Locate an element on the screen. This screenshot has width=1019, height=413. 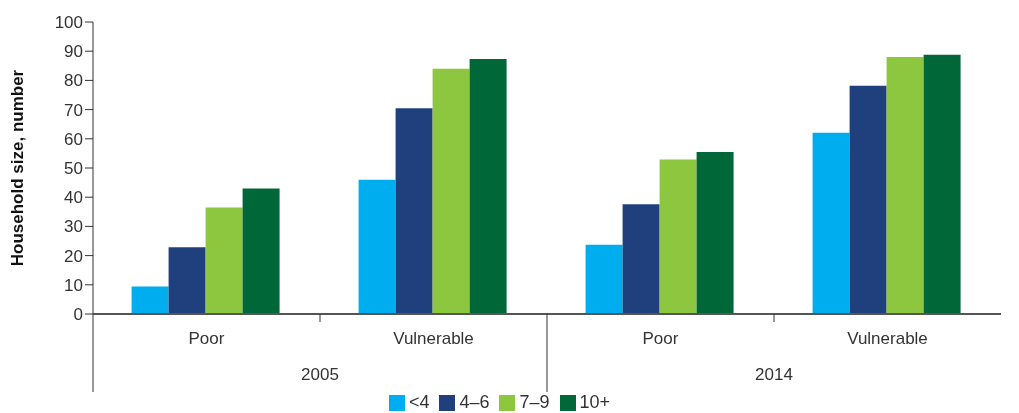
legend-label: 4–6 is located at coordinates (474, 402).